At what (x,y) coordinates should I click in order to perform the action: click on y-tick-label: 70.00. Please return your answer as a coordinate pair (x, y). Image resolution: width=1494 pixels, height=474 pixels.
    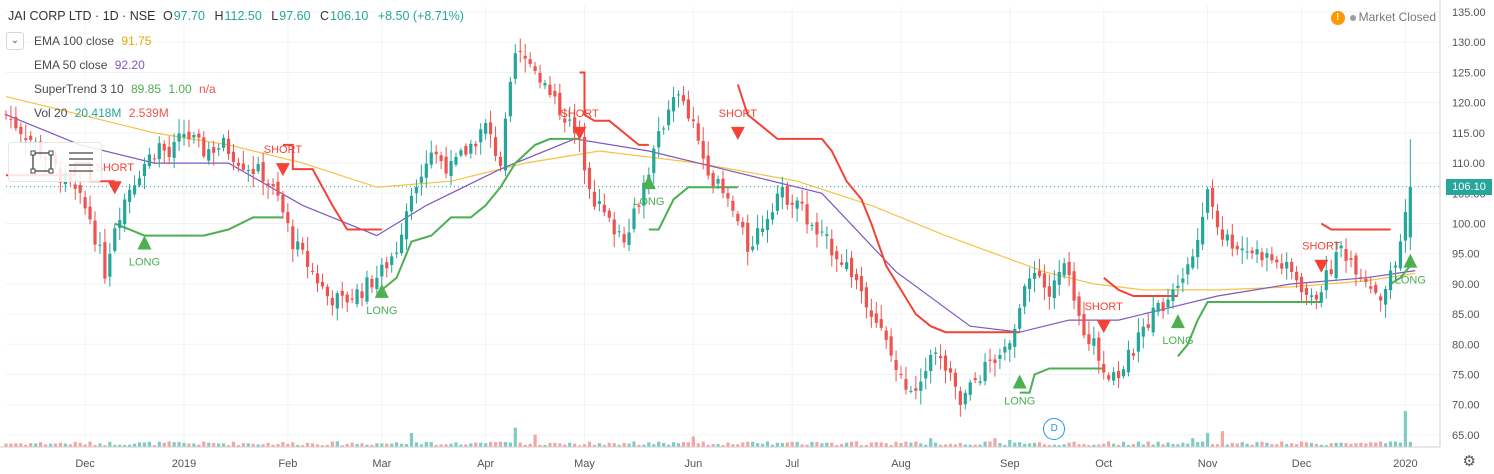
    Looking at the image, I should click on (1466, 406).